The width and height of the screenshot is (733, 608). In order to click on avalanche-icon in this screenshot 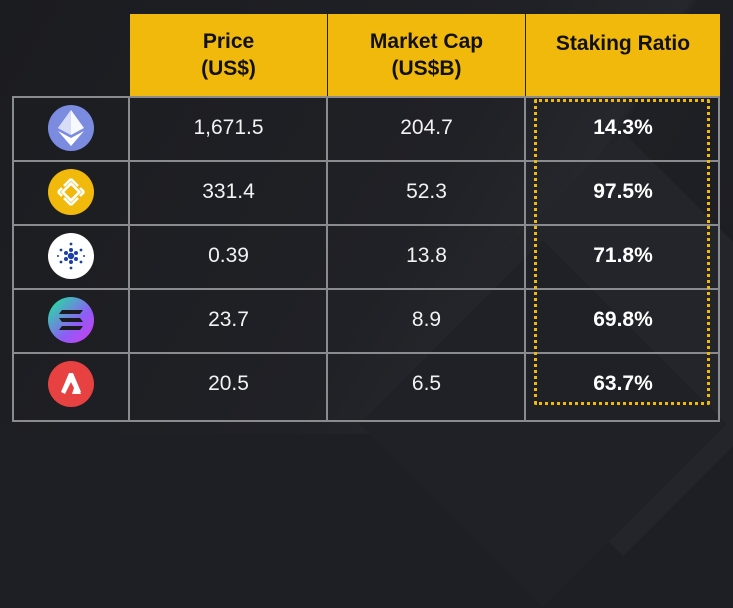, I will do `click(70, 384)`.